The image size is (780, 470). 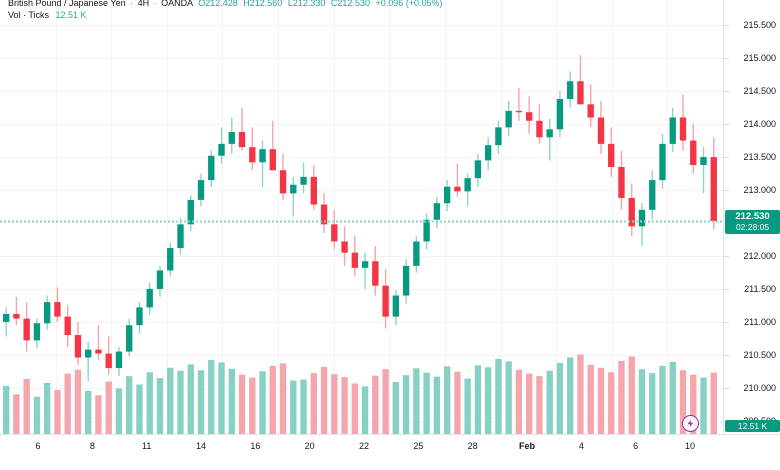 What do you see at coordinates (752, 426) in the screenshot?
I see `volume-value-badge: 12.51 K` at bounding box center [752, 426].